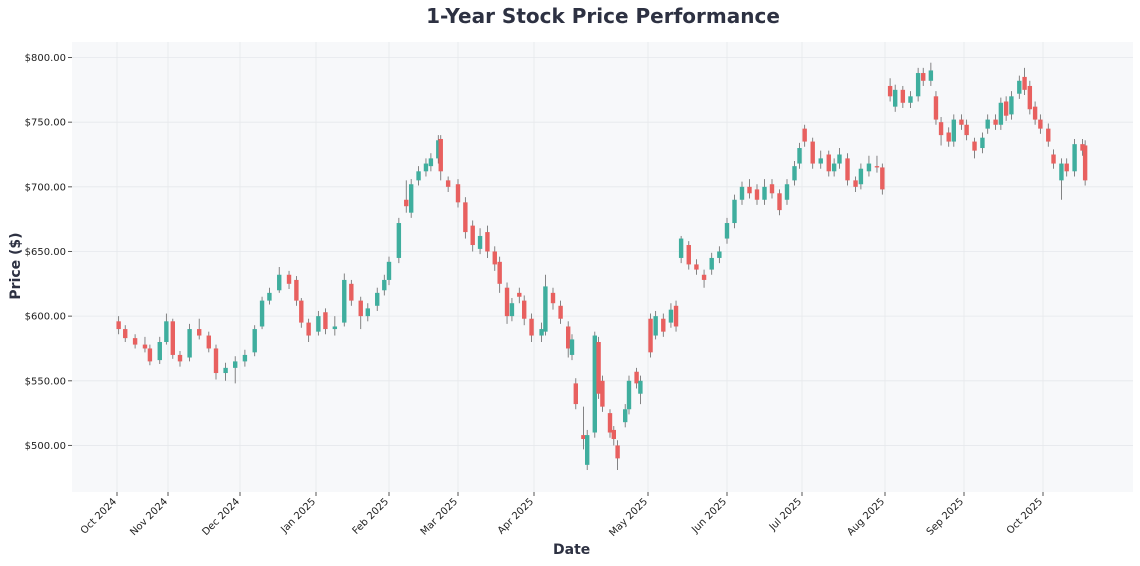 The width and height of the screenshot is (1140, 566). I want to click on x-tick-label: Mar 2025, so click(439, 516).